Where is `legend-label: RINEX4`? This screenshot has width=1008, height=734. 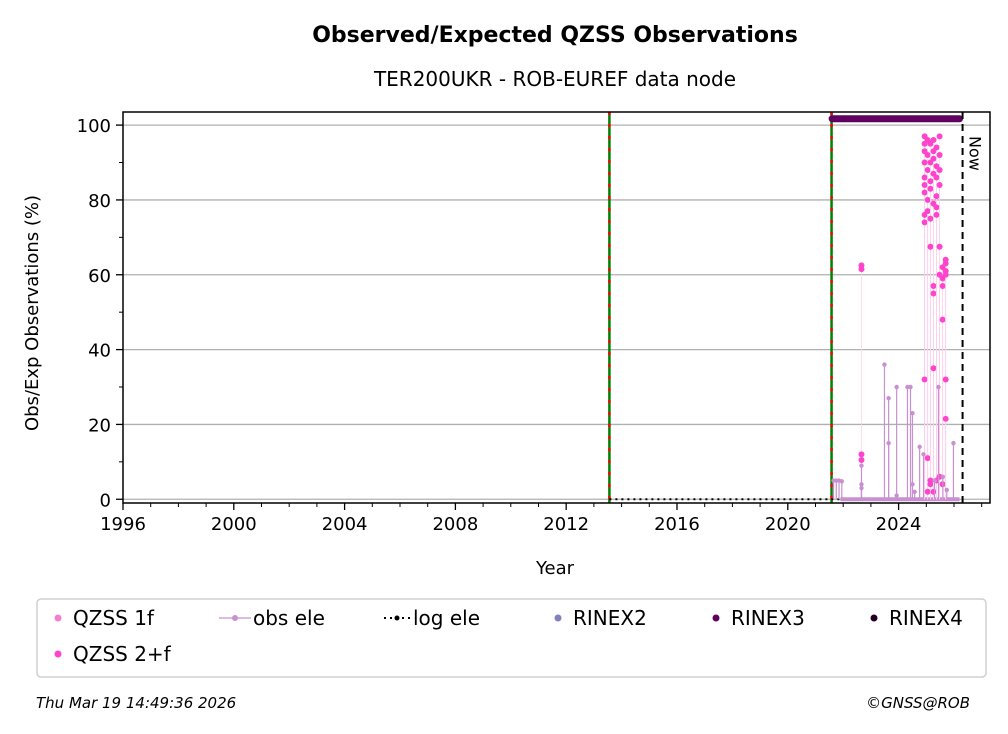 legend-label: RINEX4 is located at coordinates (926, 618).